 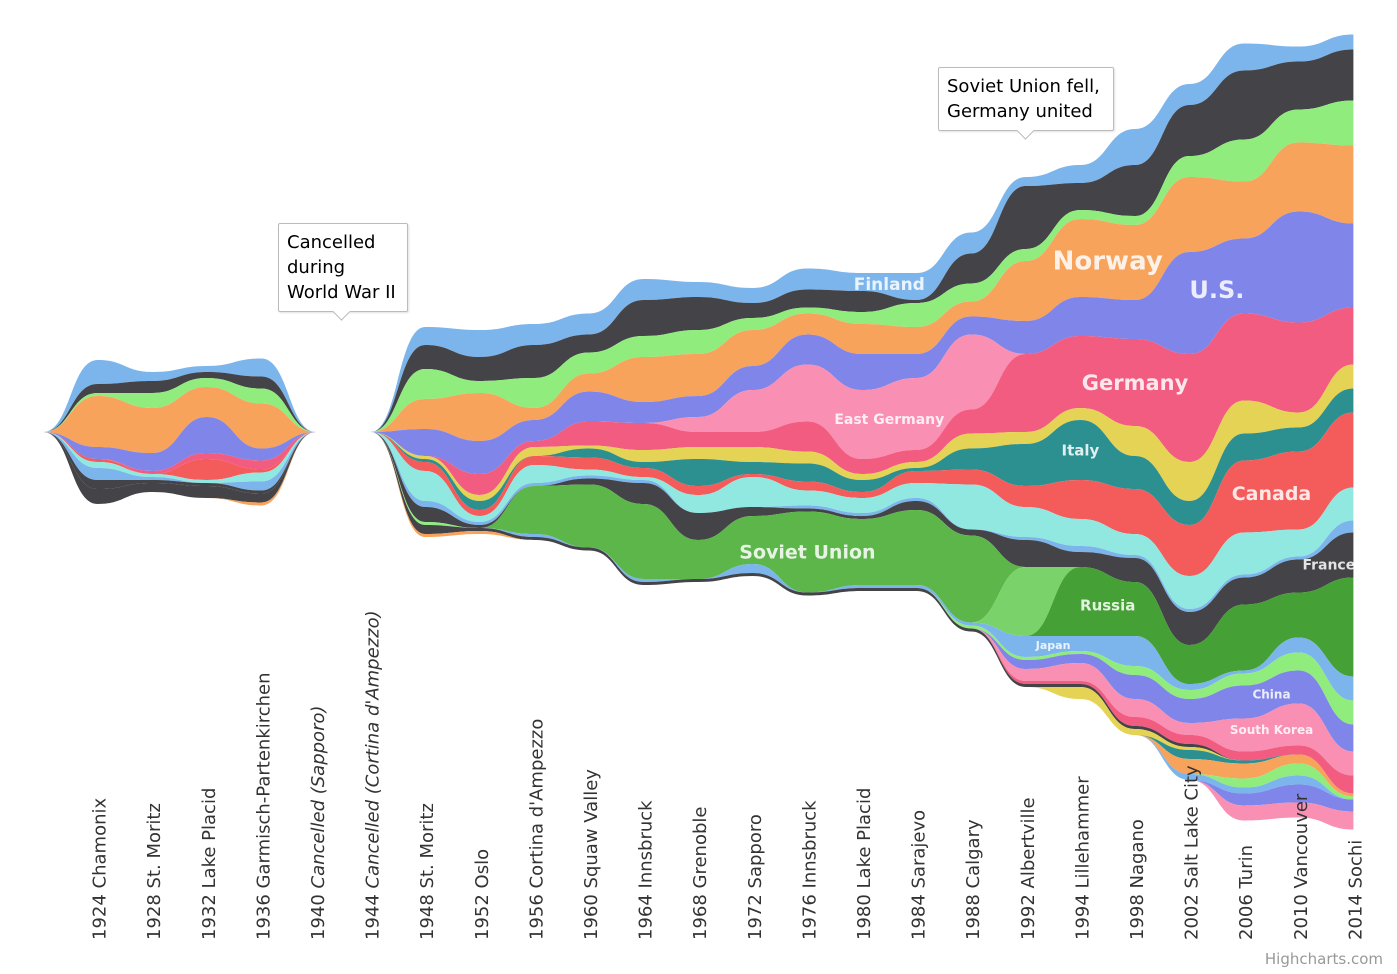 What do you see at coordinates (341, 292) in the screenshot?
I see `annotation-line: World War II` at bounding box center [341, 292].